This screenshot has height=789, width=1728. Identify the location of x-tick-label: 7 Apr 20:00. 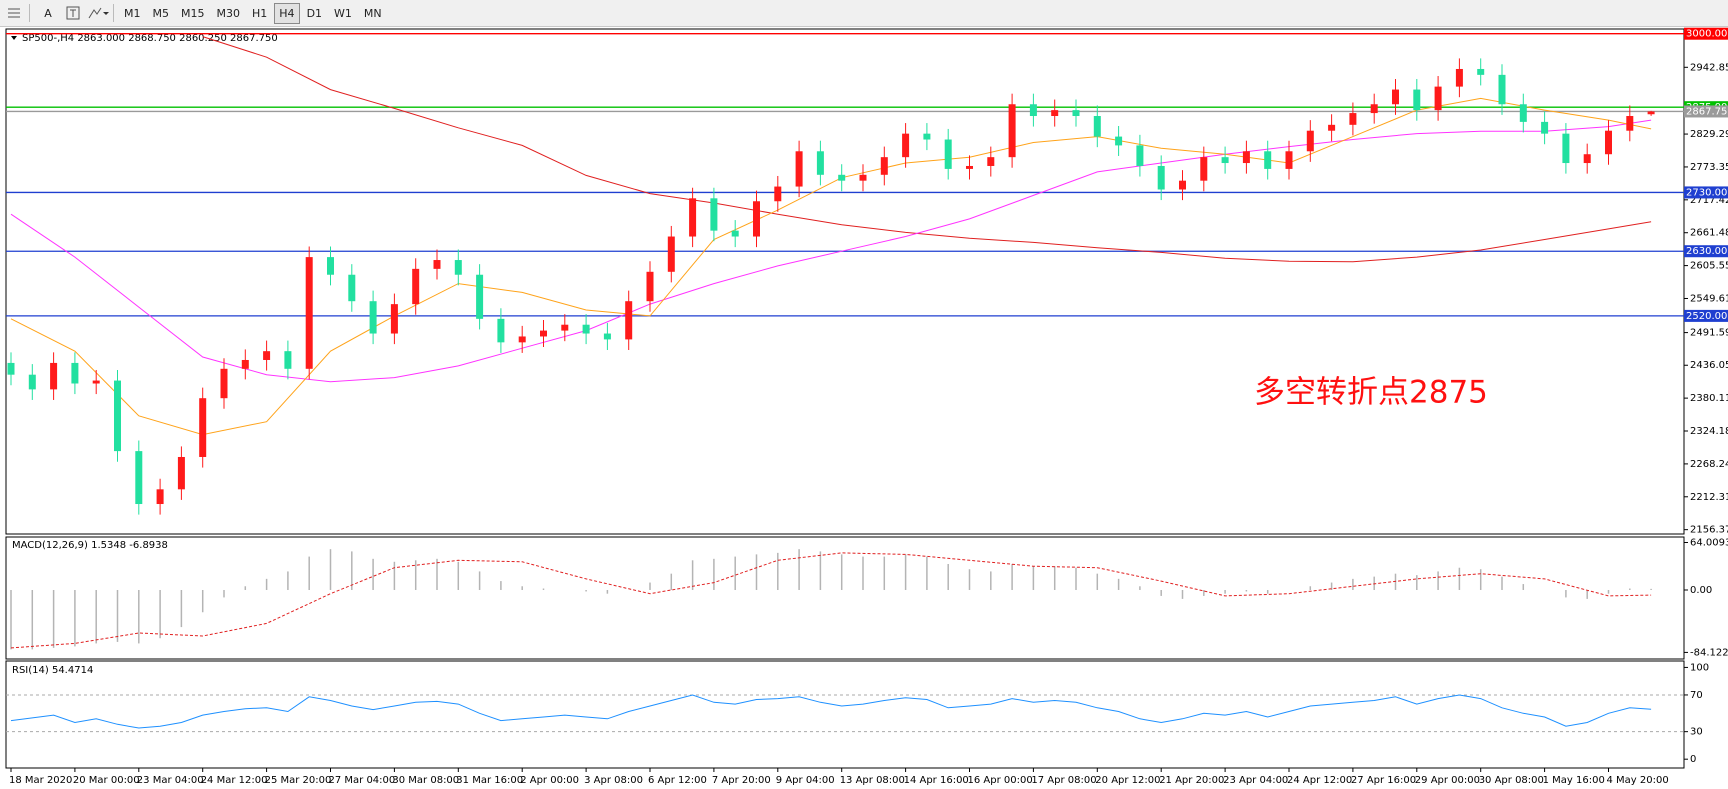
(741, 780).